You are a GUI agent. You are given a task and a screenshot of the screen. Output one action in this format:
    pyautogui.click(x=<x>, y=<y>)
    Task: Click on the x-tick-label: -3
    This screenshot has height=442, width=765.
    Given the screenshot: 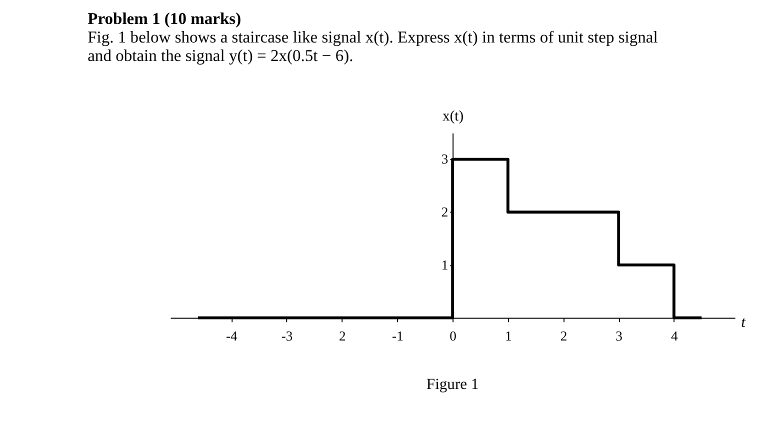 What is the action you would take?
    pyautogui.click(x=287, y=336)
    